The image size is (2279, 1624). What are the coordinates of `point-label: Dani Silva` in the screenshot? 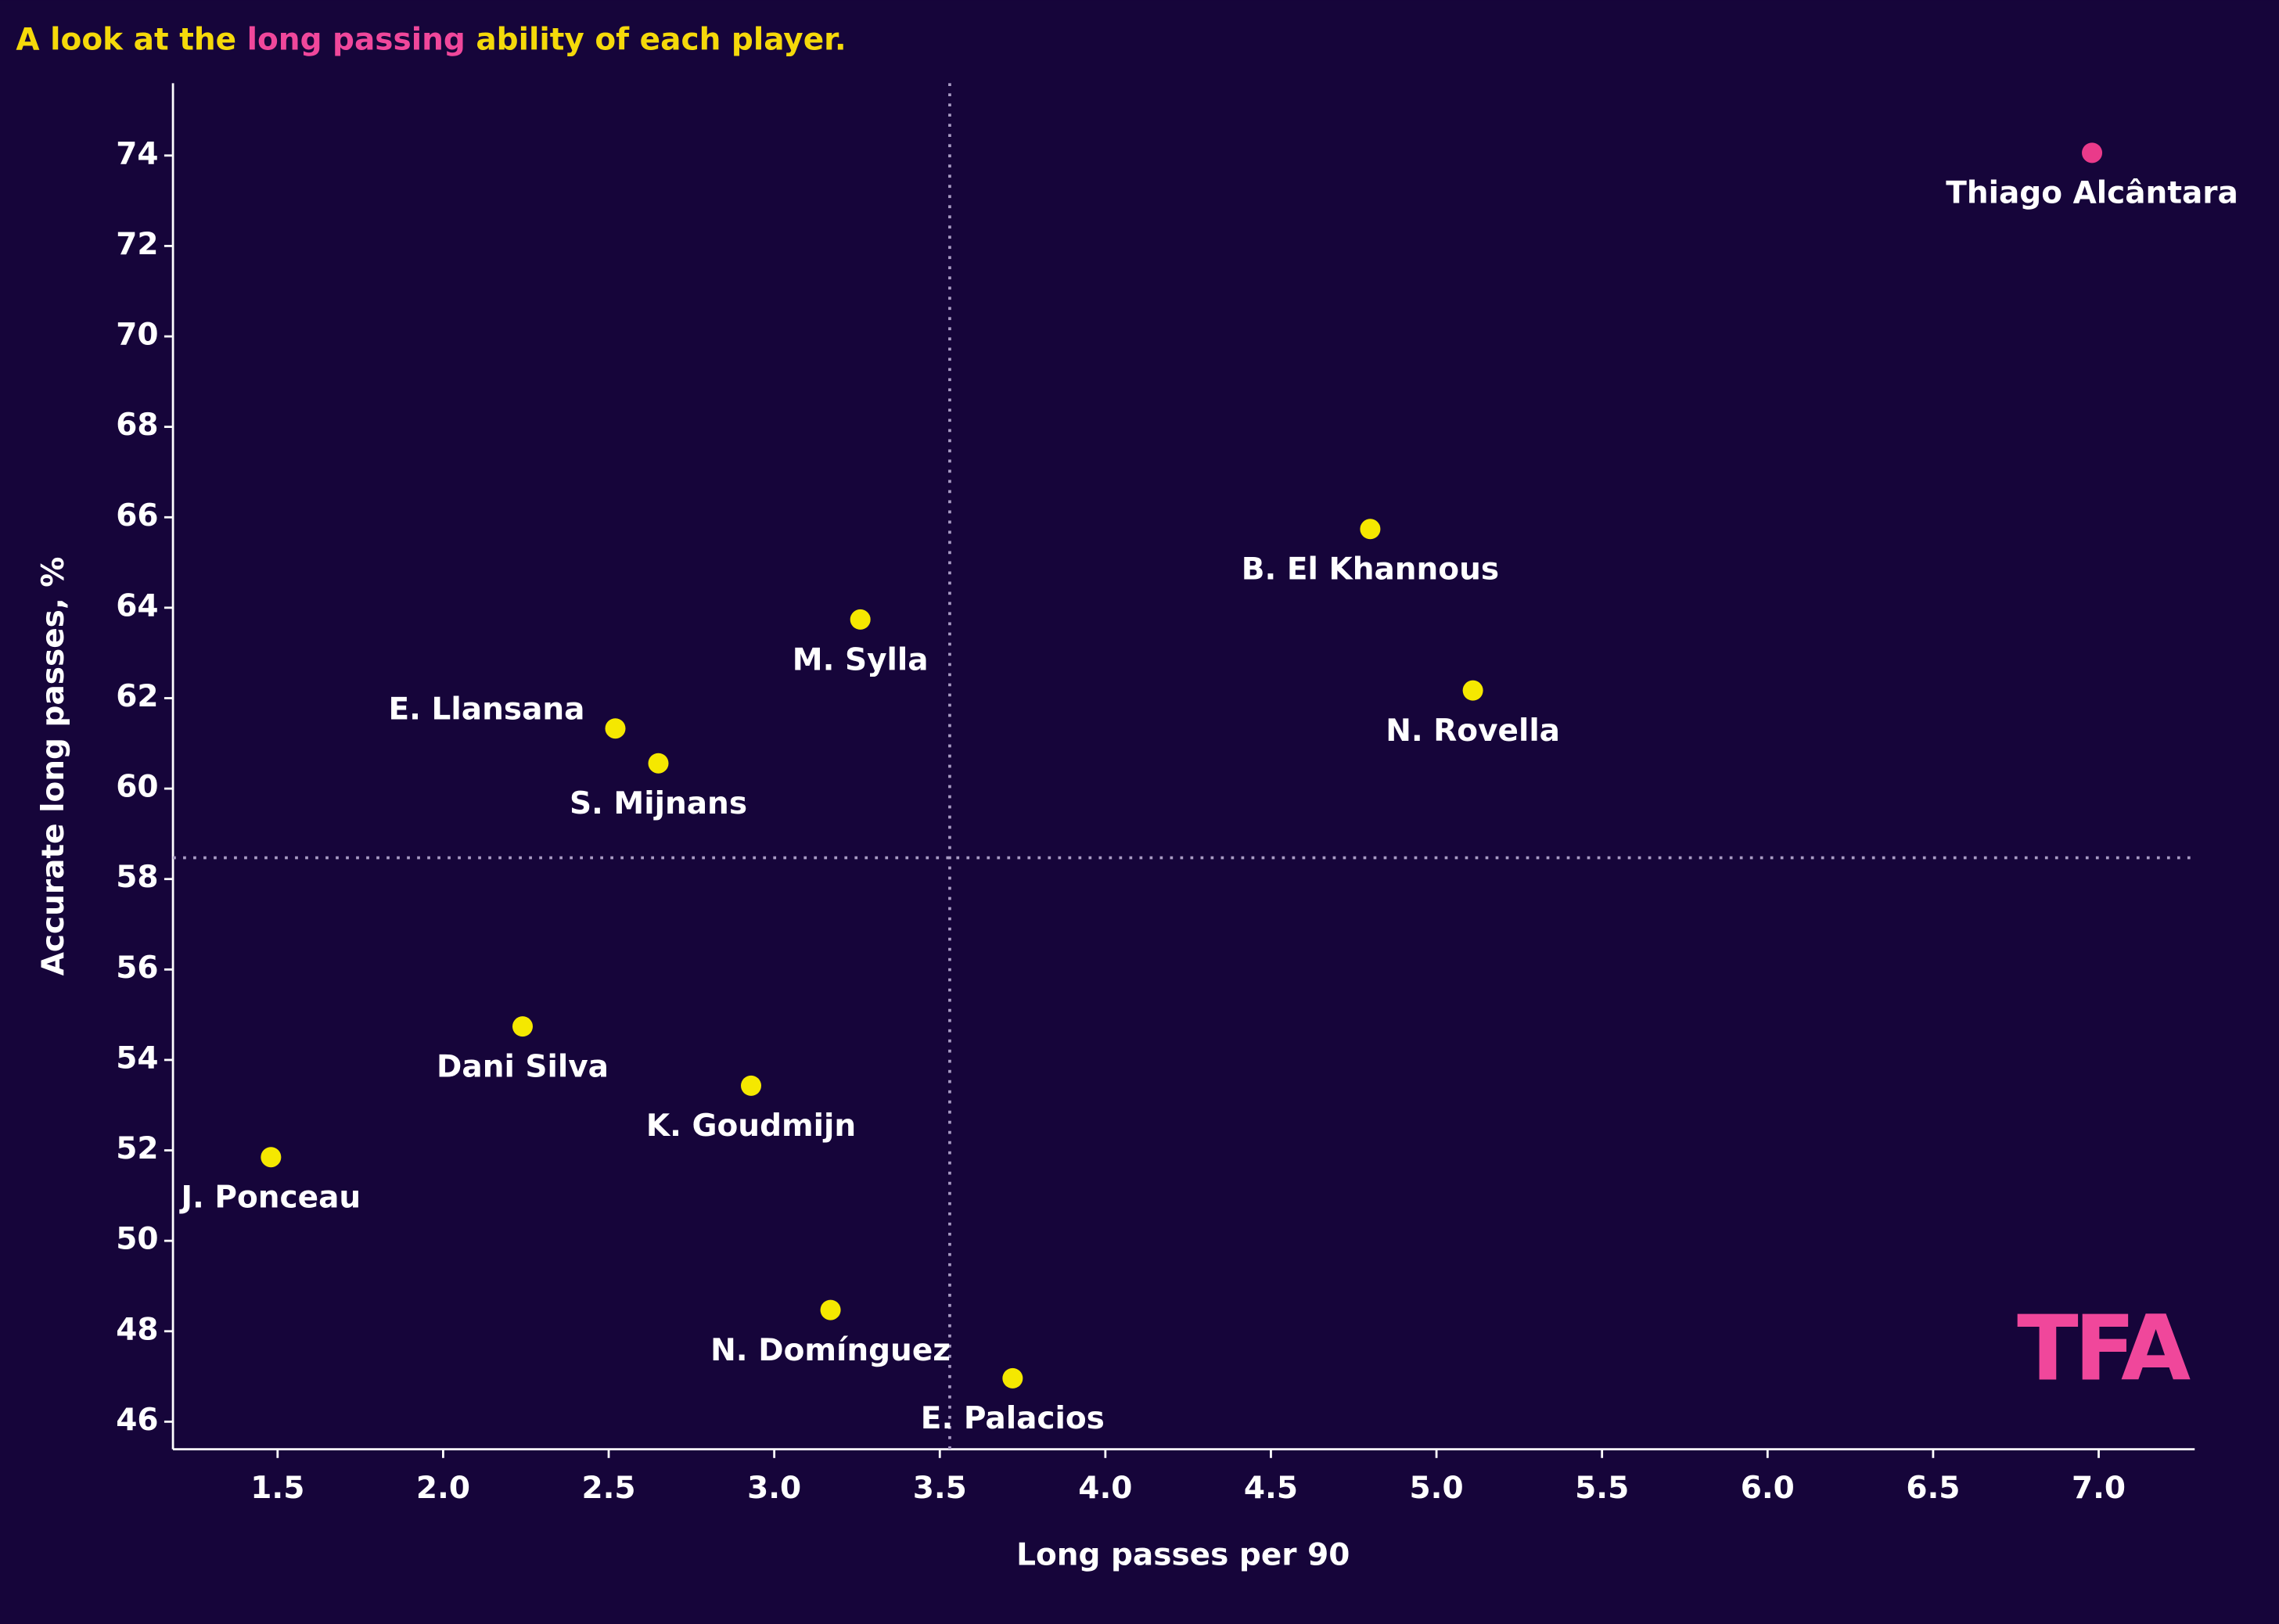 It's located at (523, 1067).